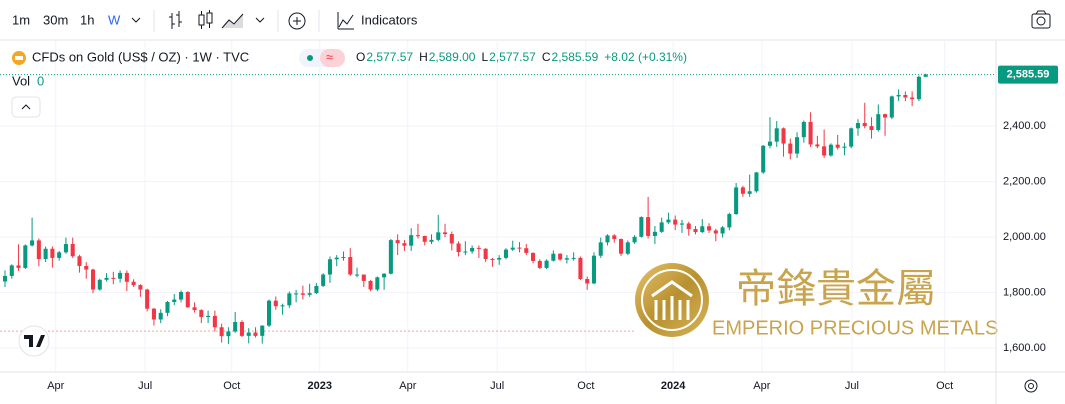 Image resolution: width=1065 pixels, height=404 pixels. I want to click on toolbar: 1m 30m 1h W Indicators, so click(532, 25).